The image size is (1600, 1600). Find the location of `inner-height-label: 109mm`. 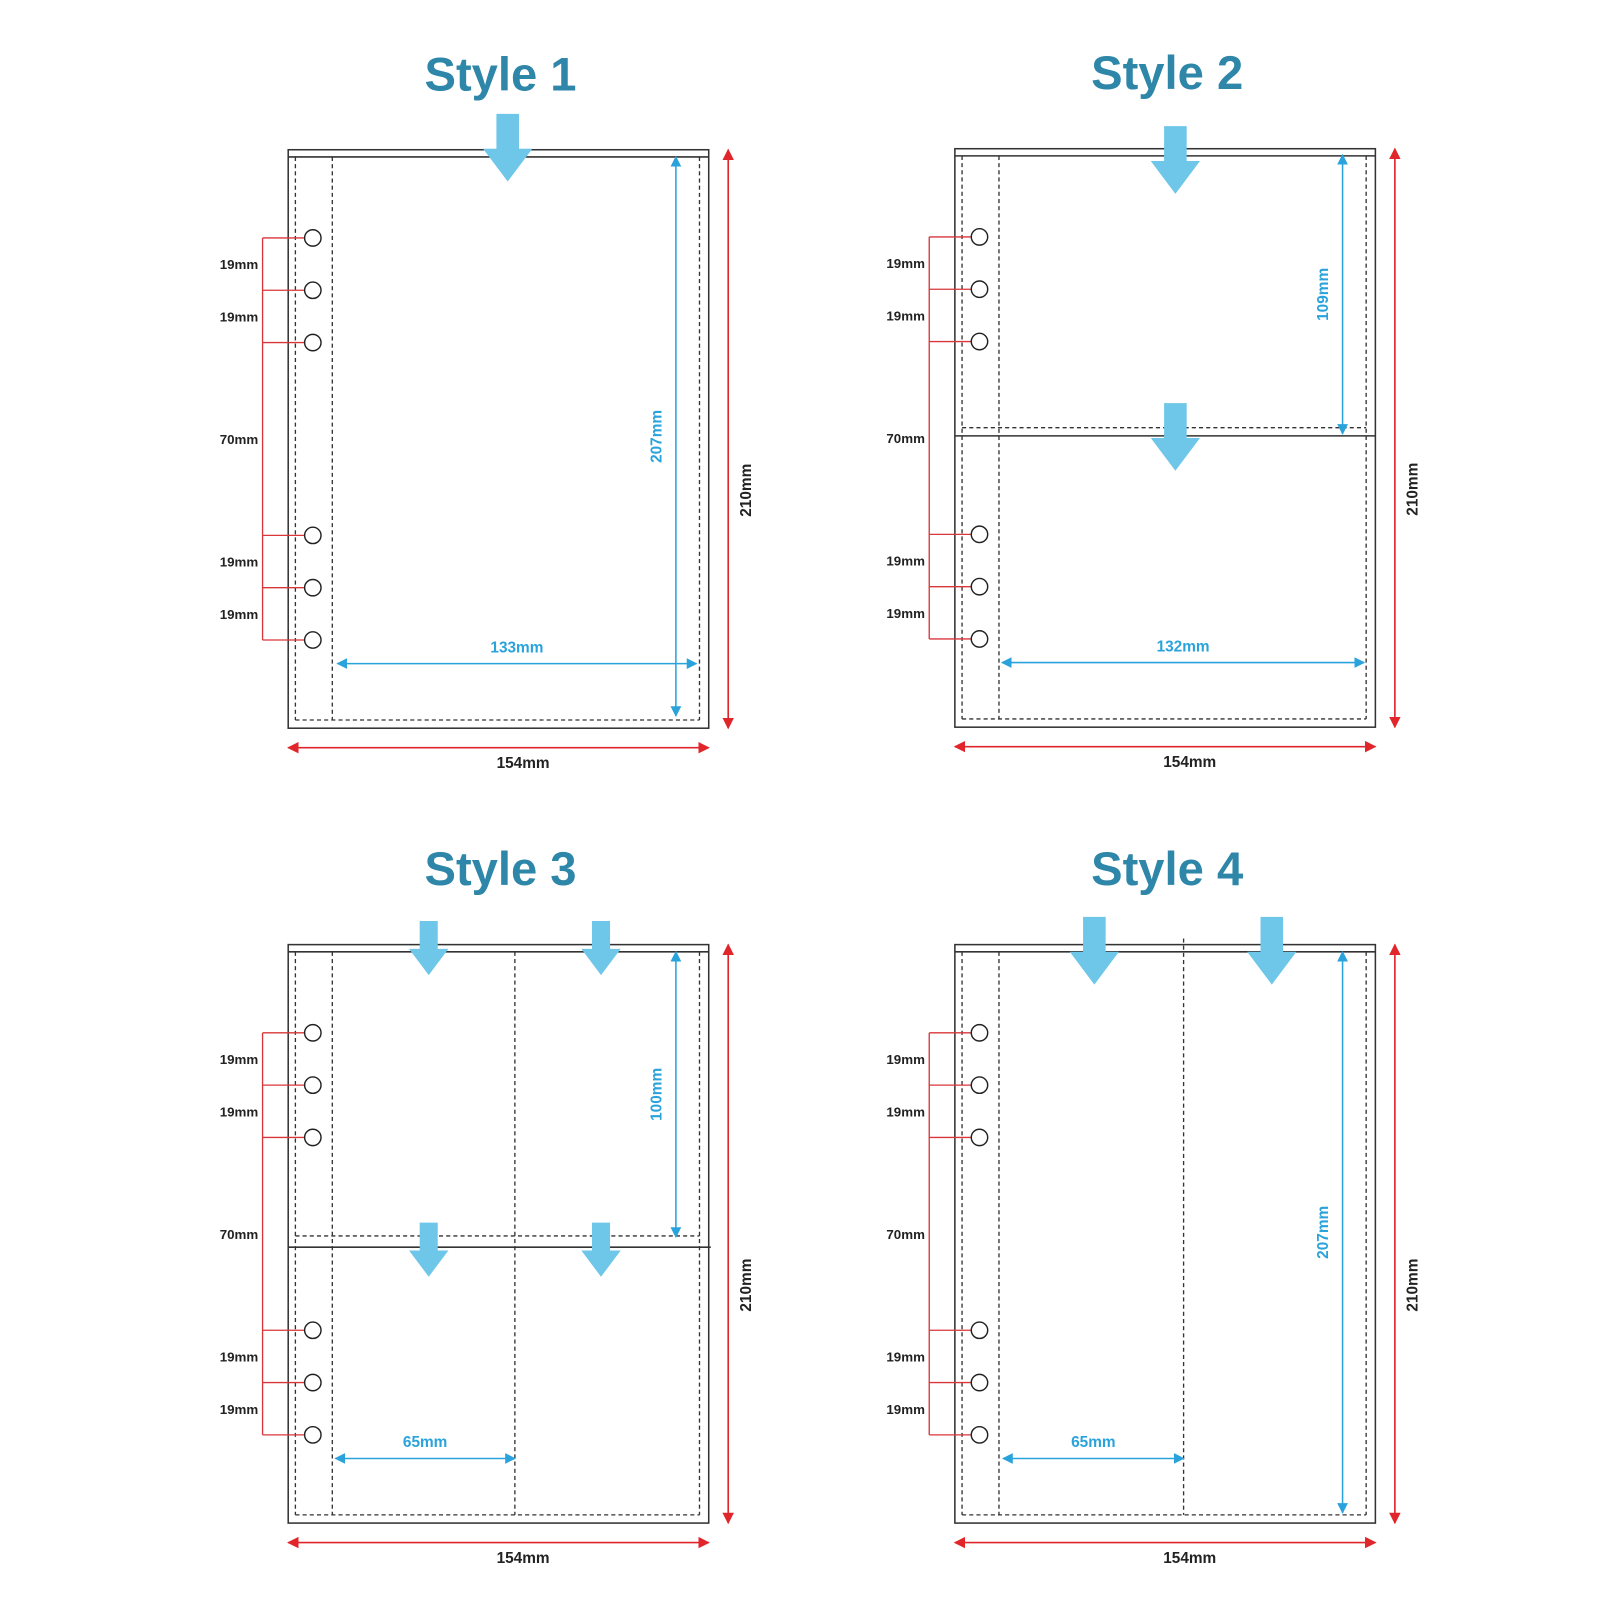

inner-height-label: 109mm is located at coordinates (1323, 294).